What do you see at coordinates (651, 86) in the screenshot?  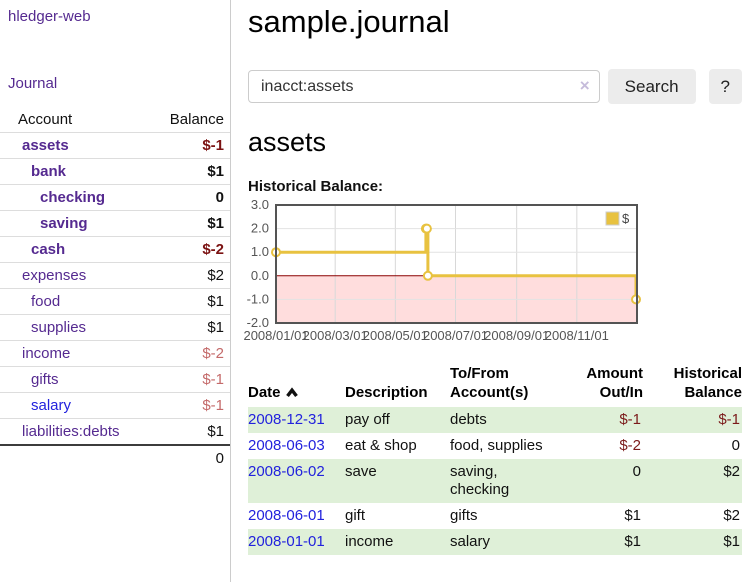 I see `search-button: Search` at bounding box center [651, 86].